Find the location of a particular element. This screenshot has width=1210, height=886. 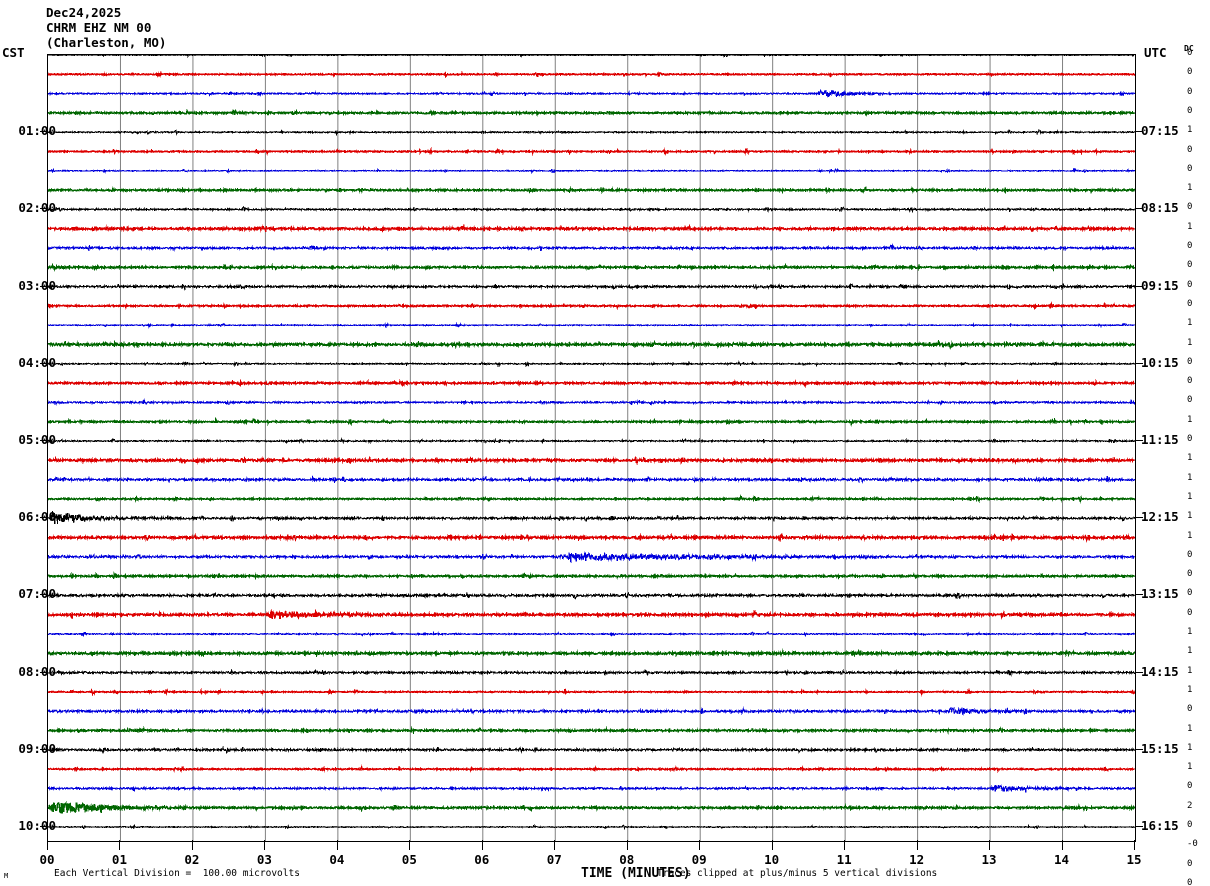

left-timezone-label: CST is located at coordinates (13, 52).